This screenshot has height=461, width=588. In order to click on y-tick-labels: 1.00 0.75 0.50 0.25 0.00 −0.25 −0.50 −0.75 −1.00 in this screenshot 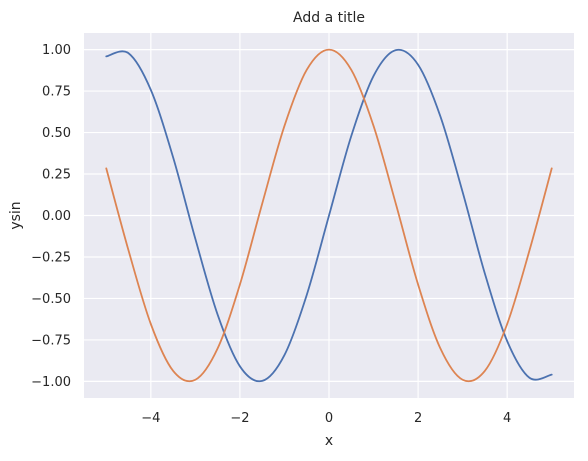, I will do `click(51, 216)`.